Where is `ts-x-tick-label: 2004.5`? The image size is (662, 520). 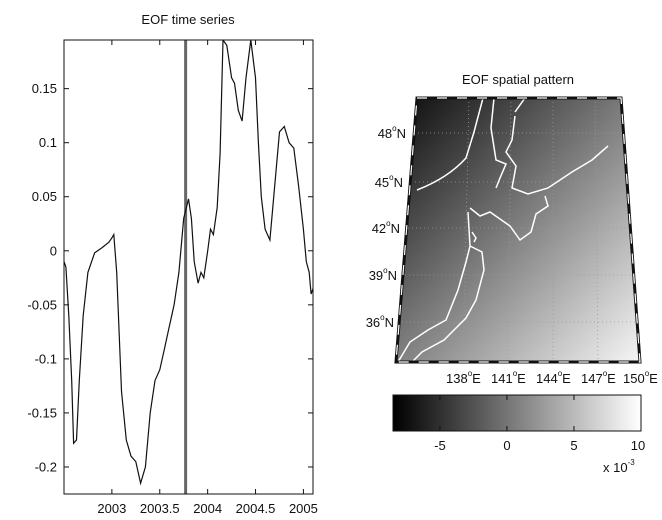
ts-x-tick-label: 2004.5 is located at coordinates (256, 508).